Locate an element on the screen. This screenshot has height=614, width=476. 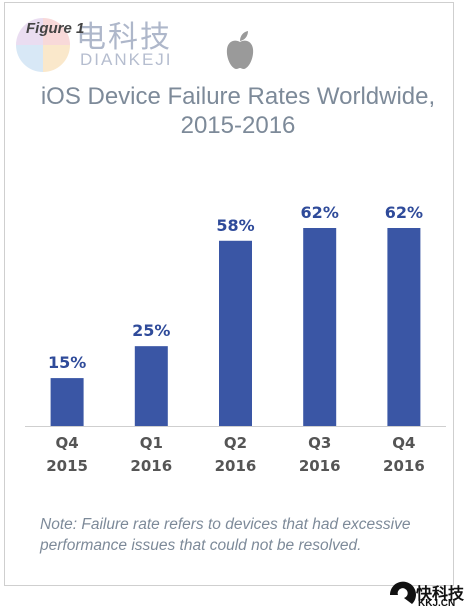
watermark-en-text: DIANKEJI is located at coordinates (126, 59).